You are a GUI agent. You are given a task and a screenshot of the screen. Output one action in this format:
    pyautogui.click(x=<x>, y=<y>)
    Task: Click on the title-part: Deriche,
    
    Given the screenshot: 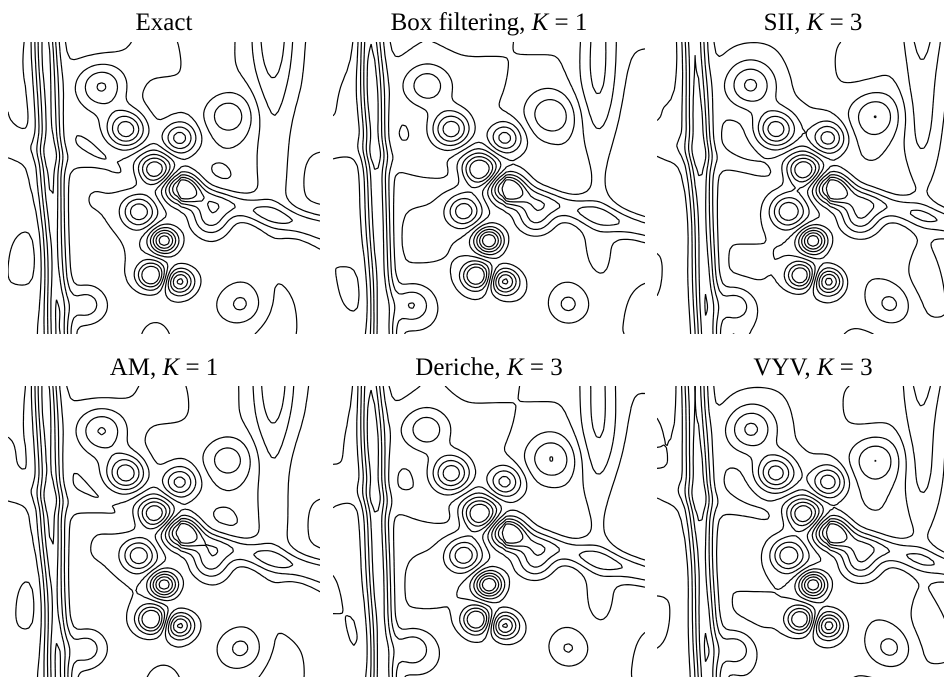 What is the action you would take?
    pyautogui.click(x=461, y=367)
    